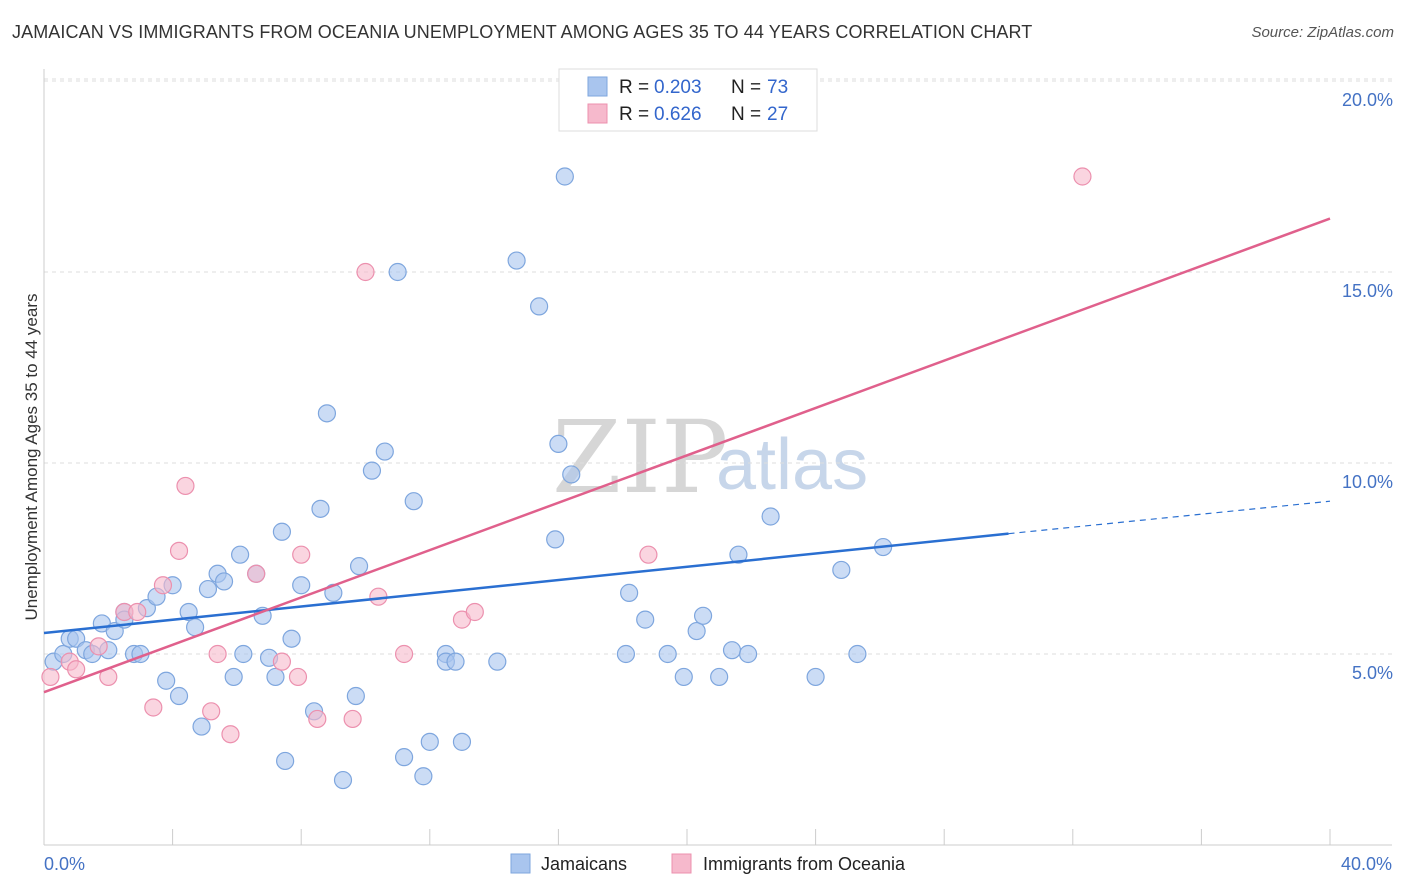 This screenshot has width=1406, height=892. I want to click on legend-n-value-1: 73, so click(777, 87).